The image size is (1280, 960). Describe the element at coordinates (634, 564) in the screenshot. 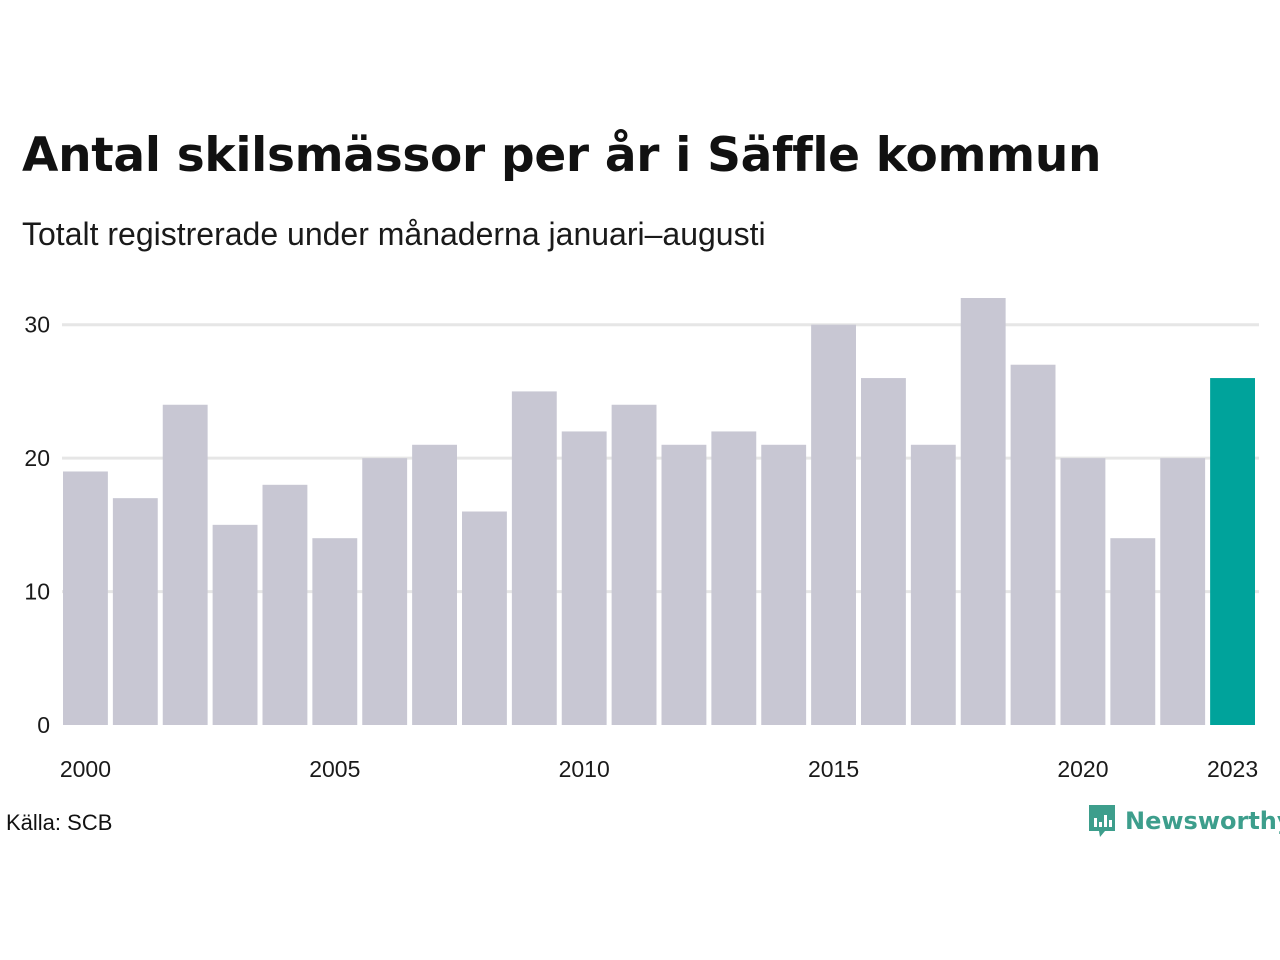

I see `bar-2011` at that location.